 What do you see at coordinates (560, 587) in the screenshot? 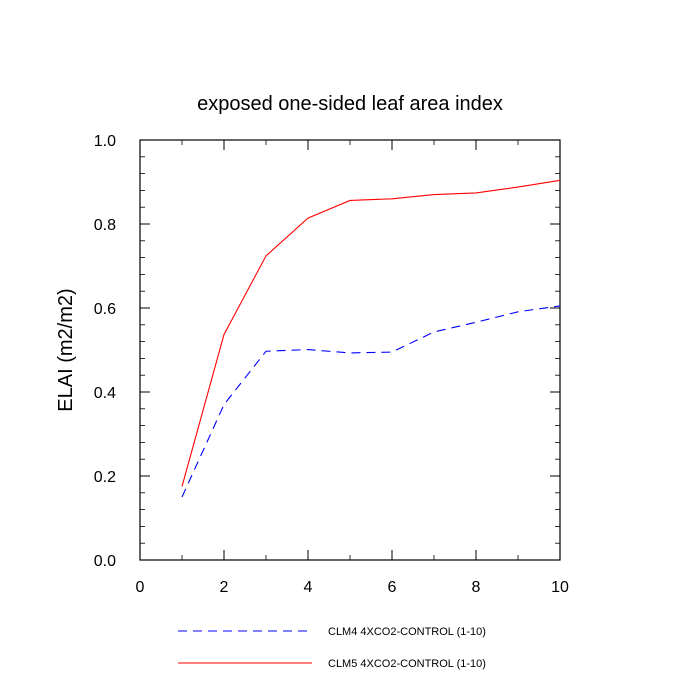
I see `x-tick-label: 10` at bounding box center [560, 587].